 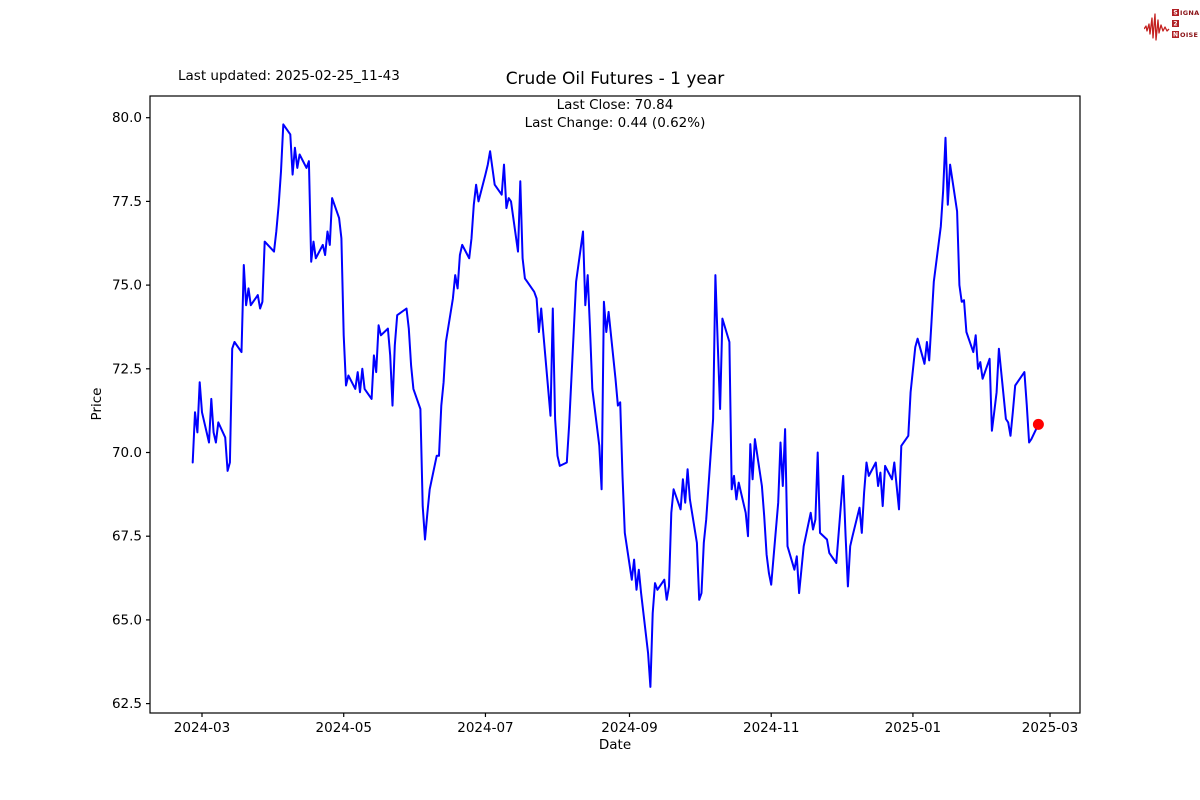 I want to click on logo-initial-2: 2, so click(x=1175, y=24).